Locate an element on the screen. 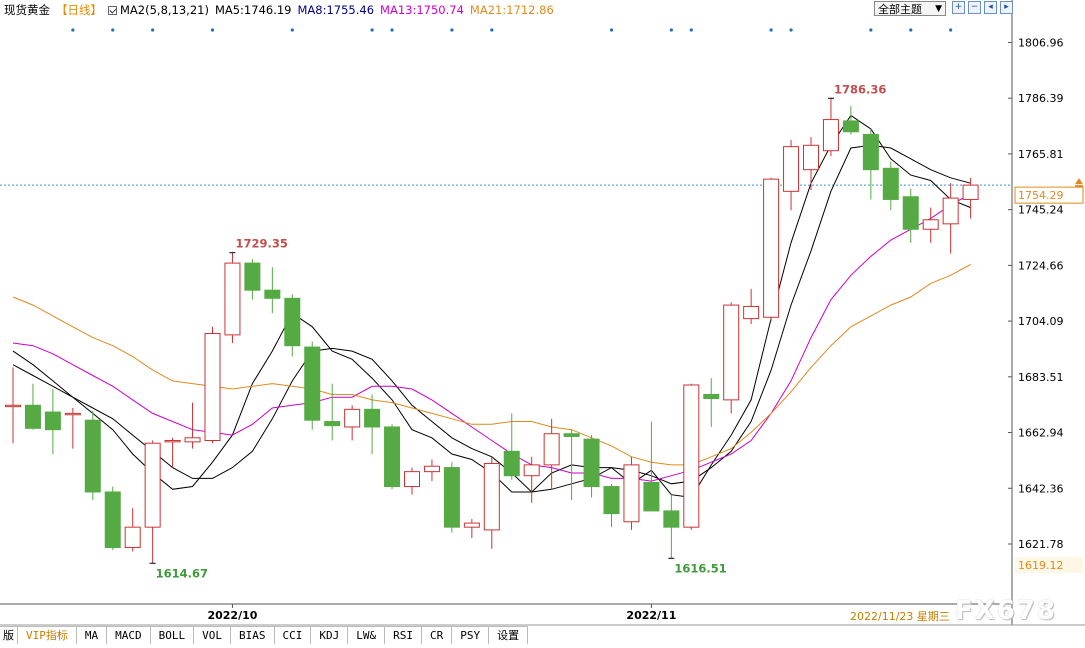  ma-group-label: MA2(5,8,13,21) is located at coordinates (164, 10).